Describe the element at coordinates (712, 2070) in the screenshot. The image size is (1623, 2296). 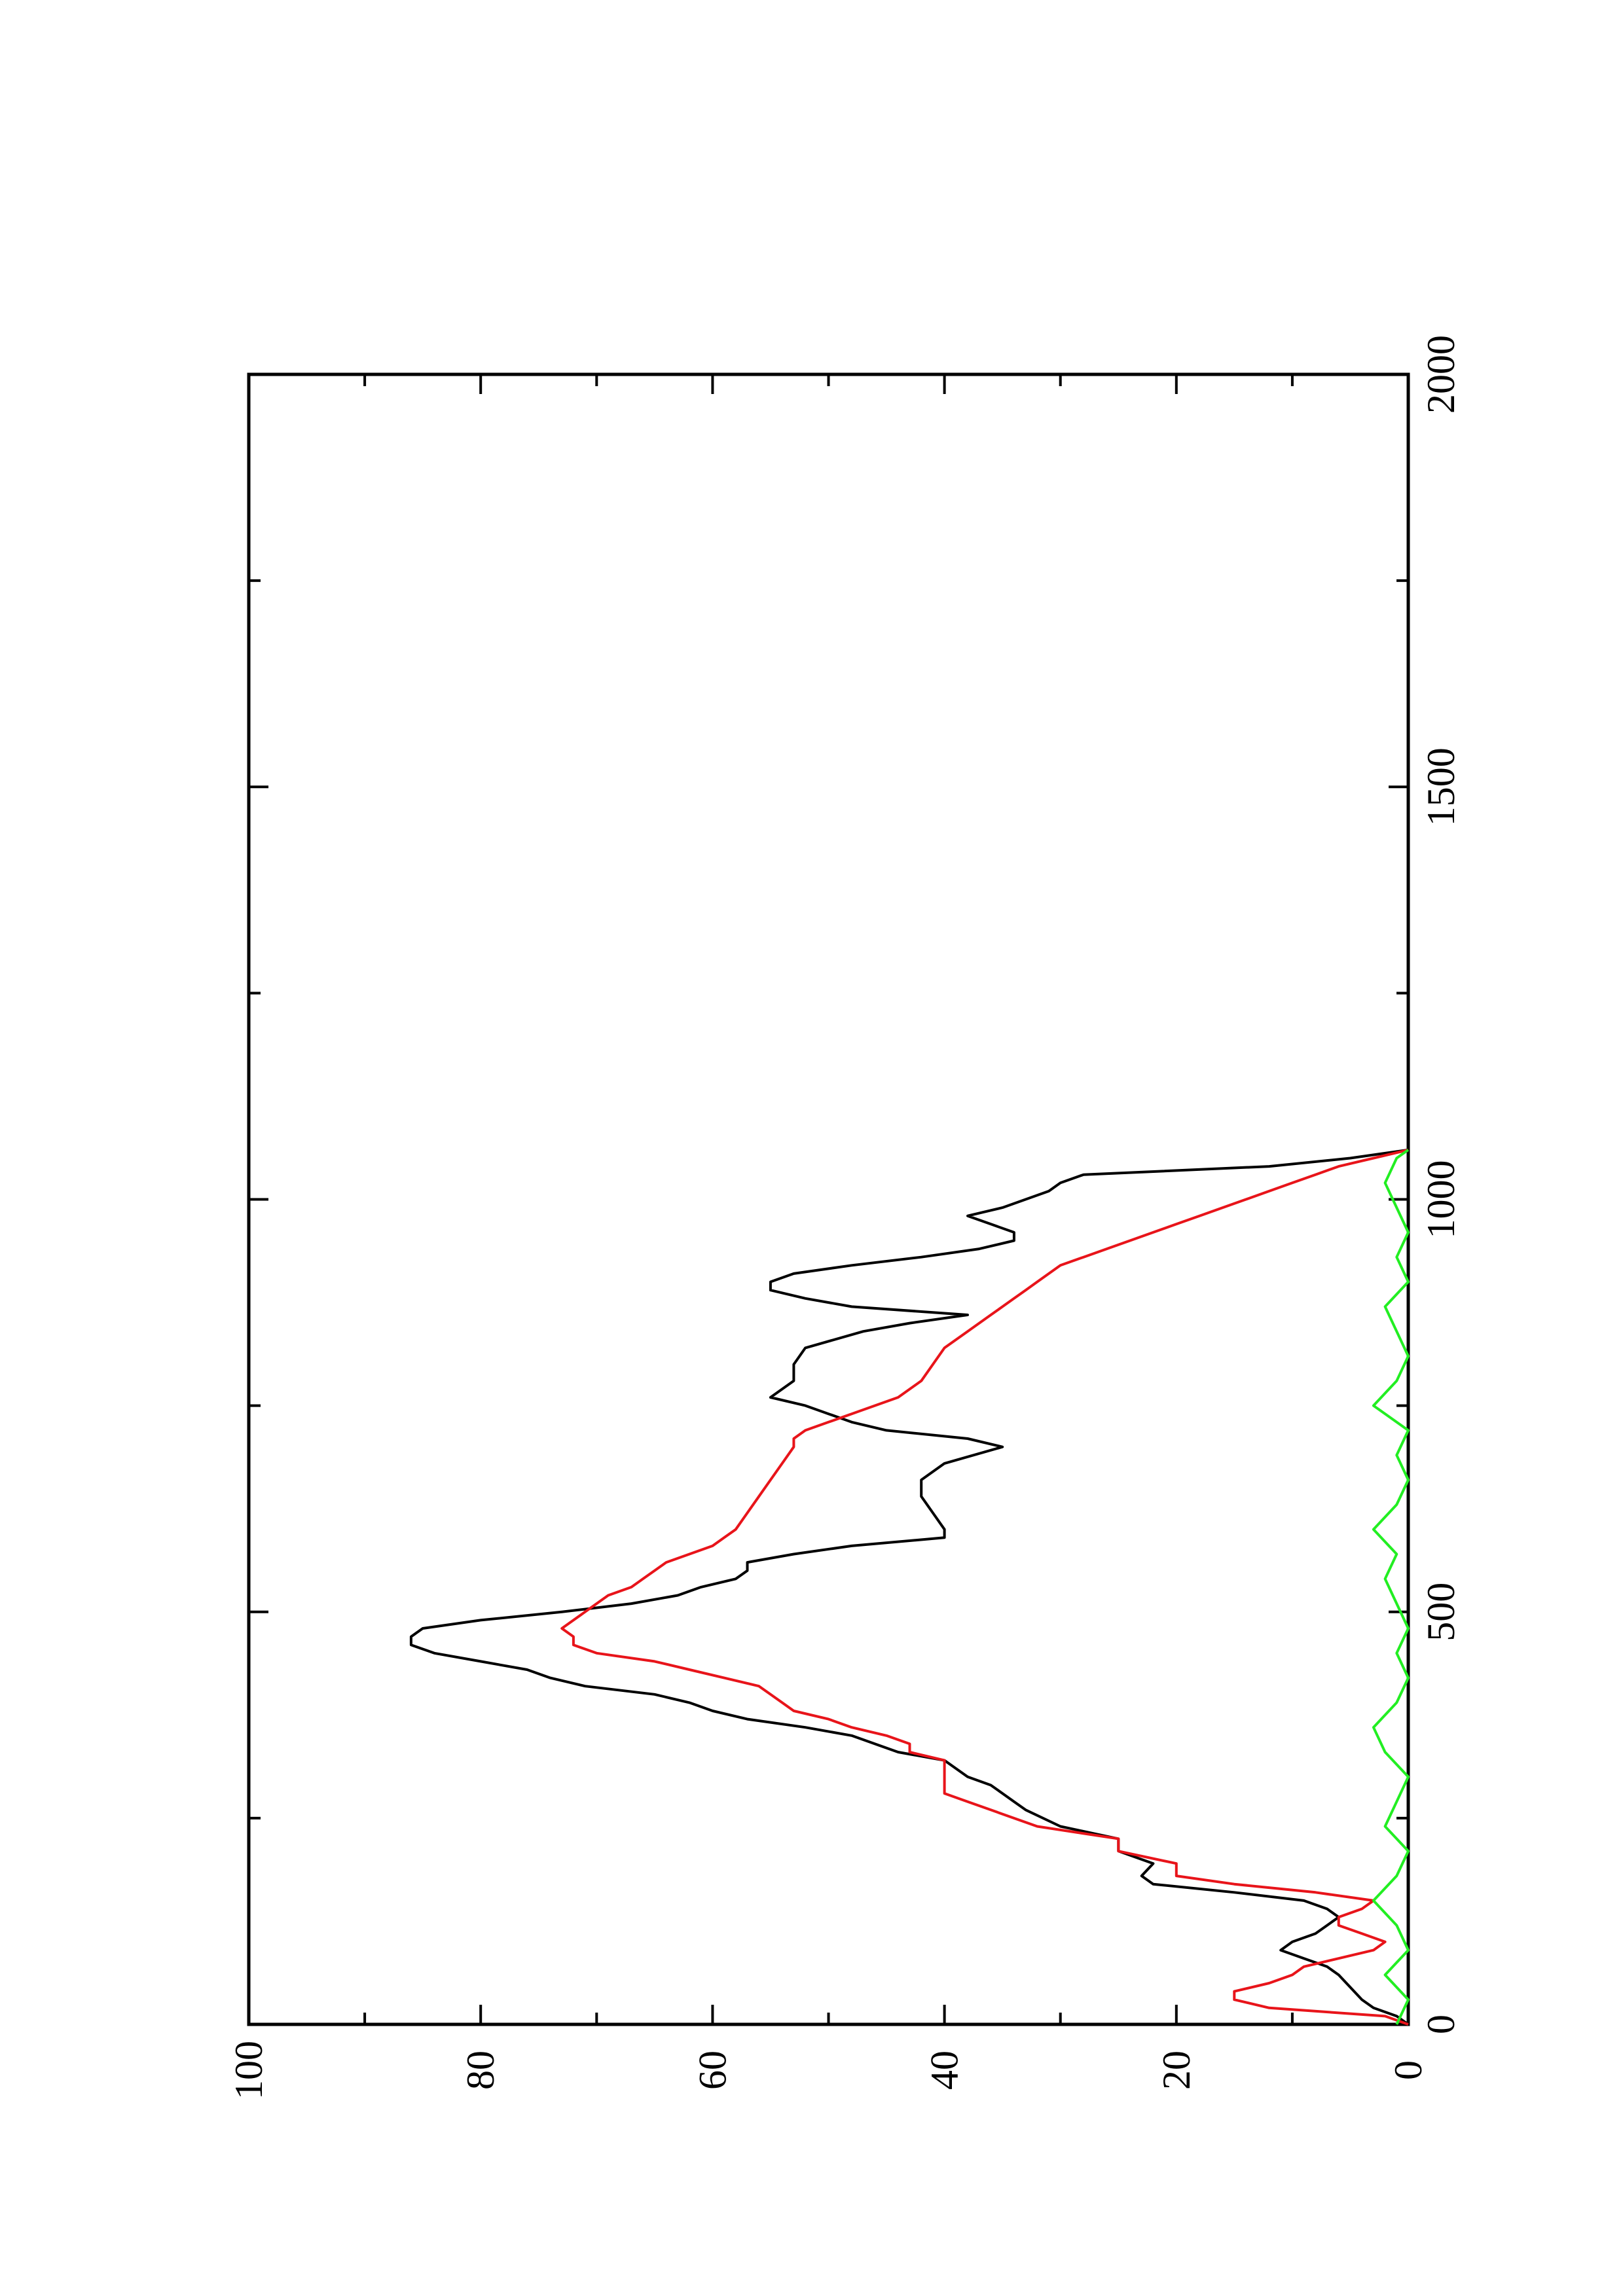
I see `y-tick-label: 60` at that location.